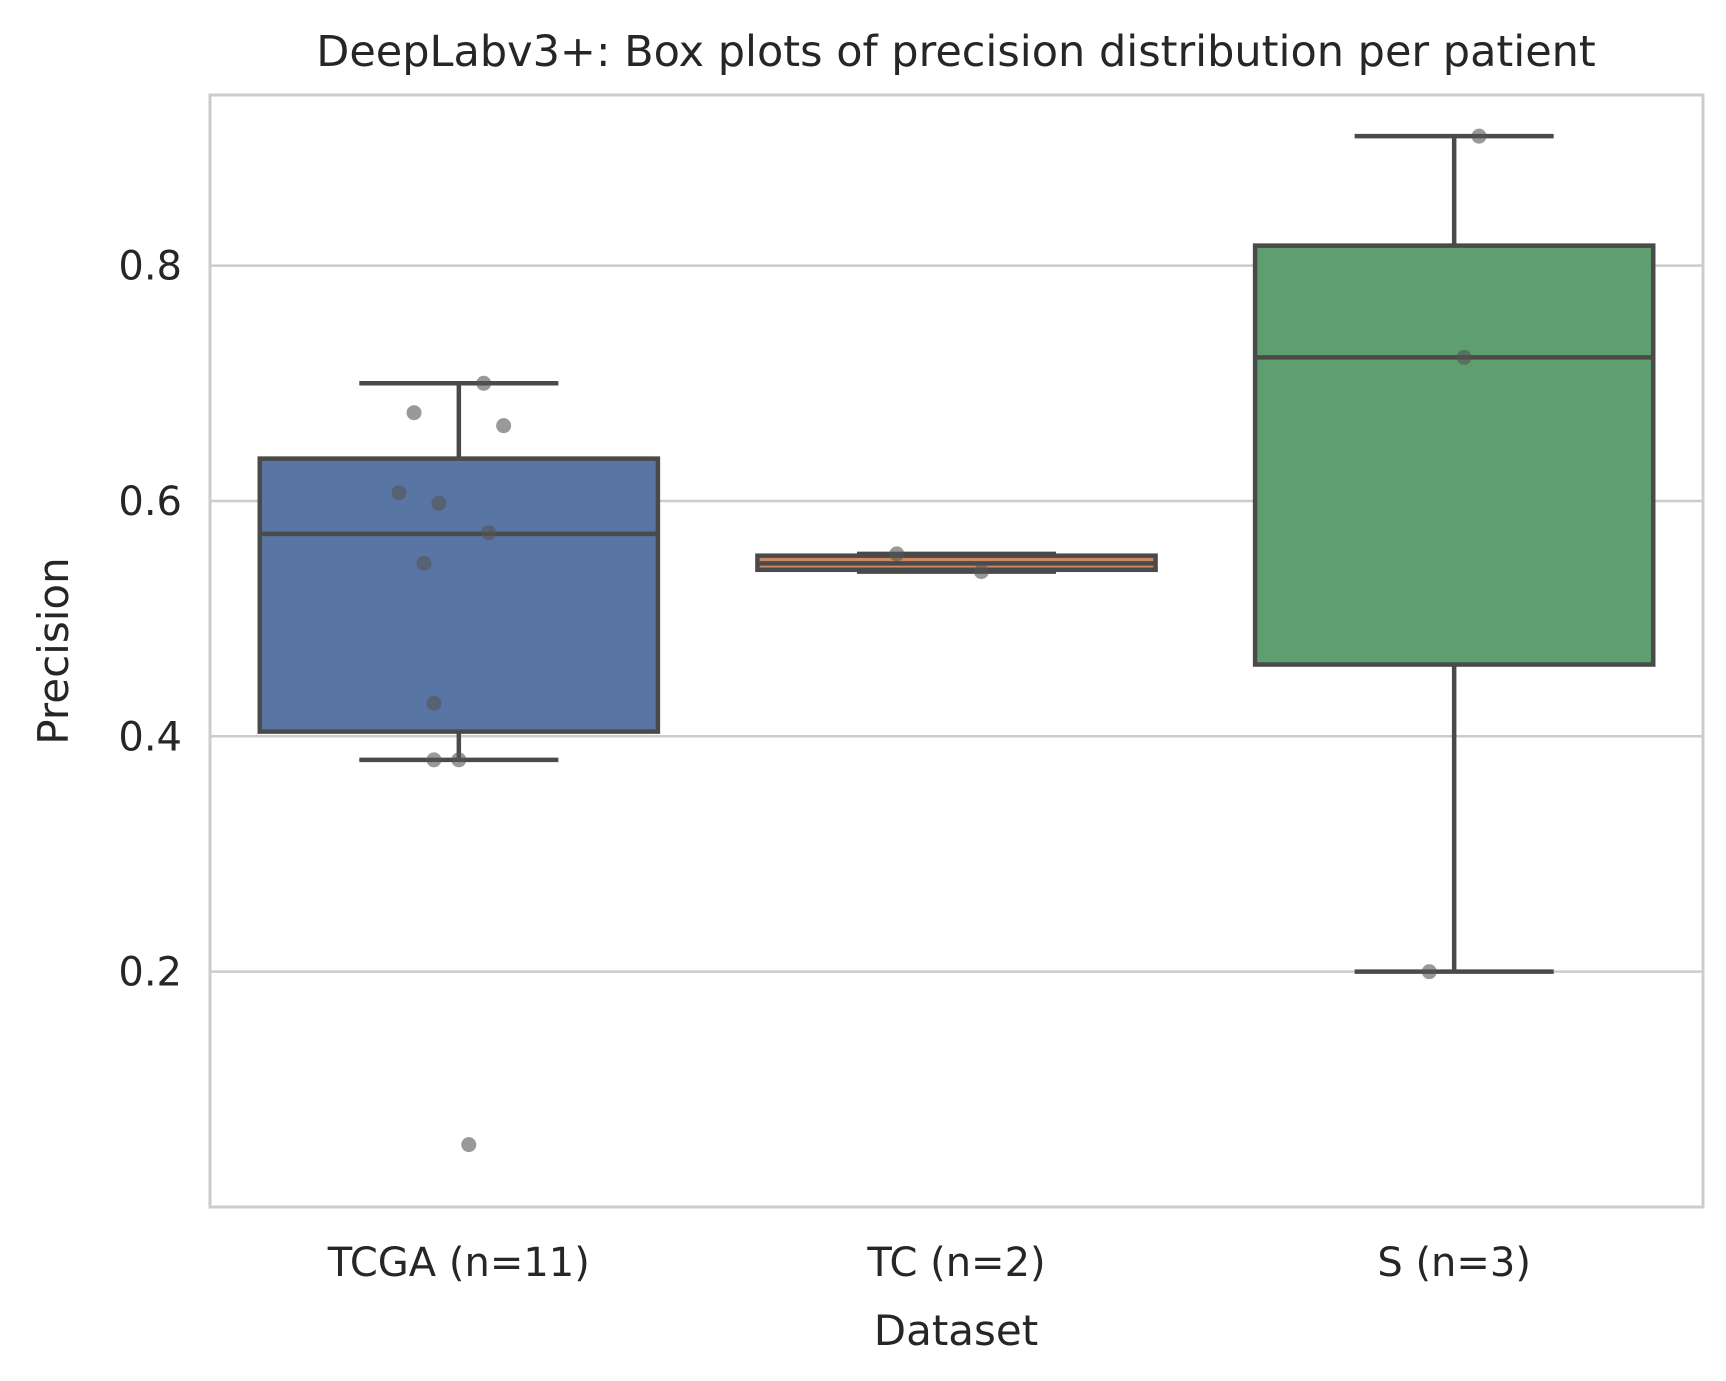 The width and height of the screenshot is (1726, 1381). What do you see at coordinates (150, 620) in the screenshot?
I see `y-tick-labels: 0.2 0.4 0.6 0.8` at bounding box center [150, 620].